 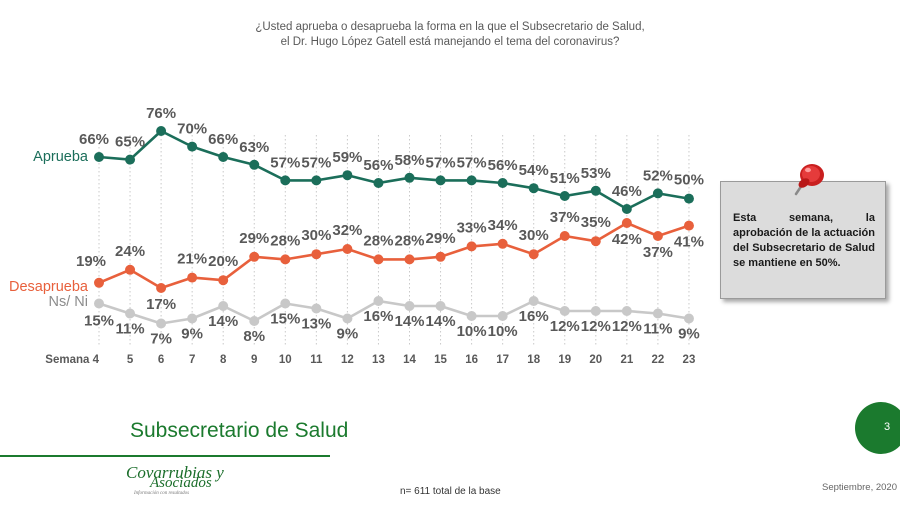 What do you see at coordinates (239, 430) in the screenshot?
I see `section-title: Subsecretario de Salud` at bounding box center [239, 430].